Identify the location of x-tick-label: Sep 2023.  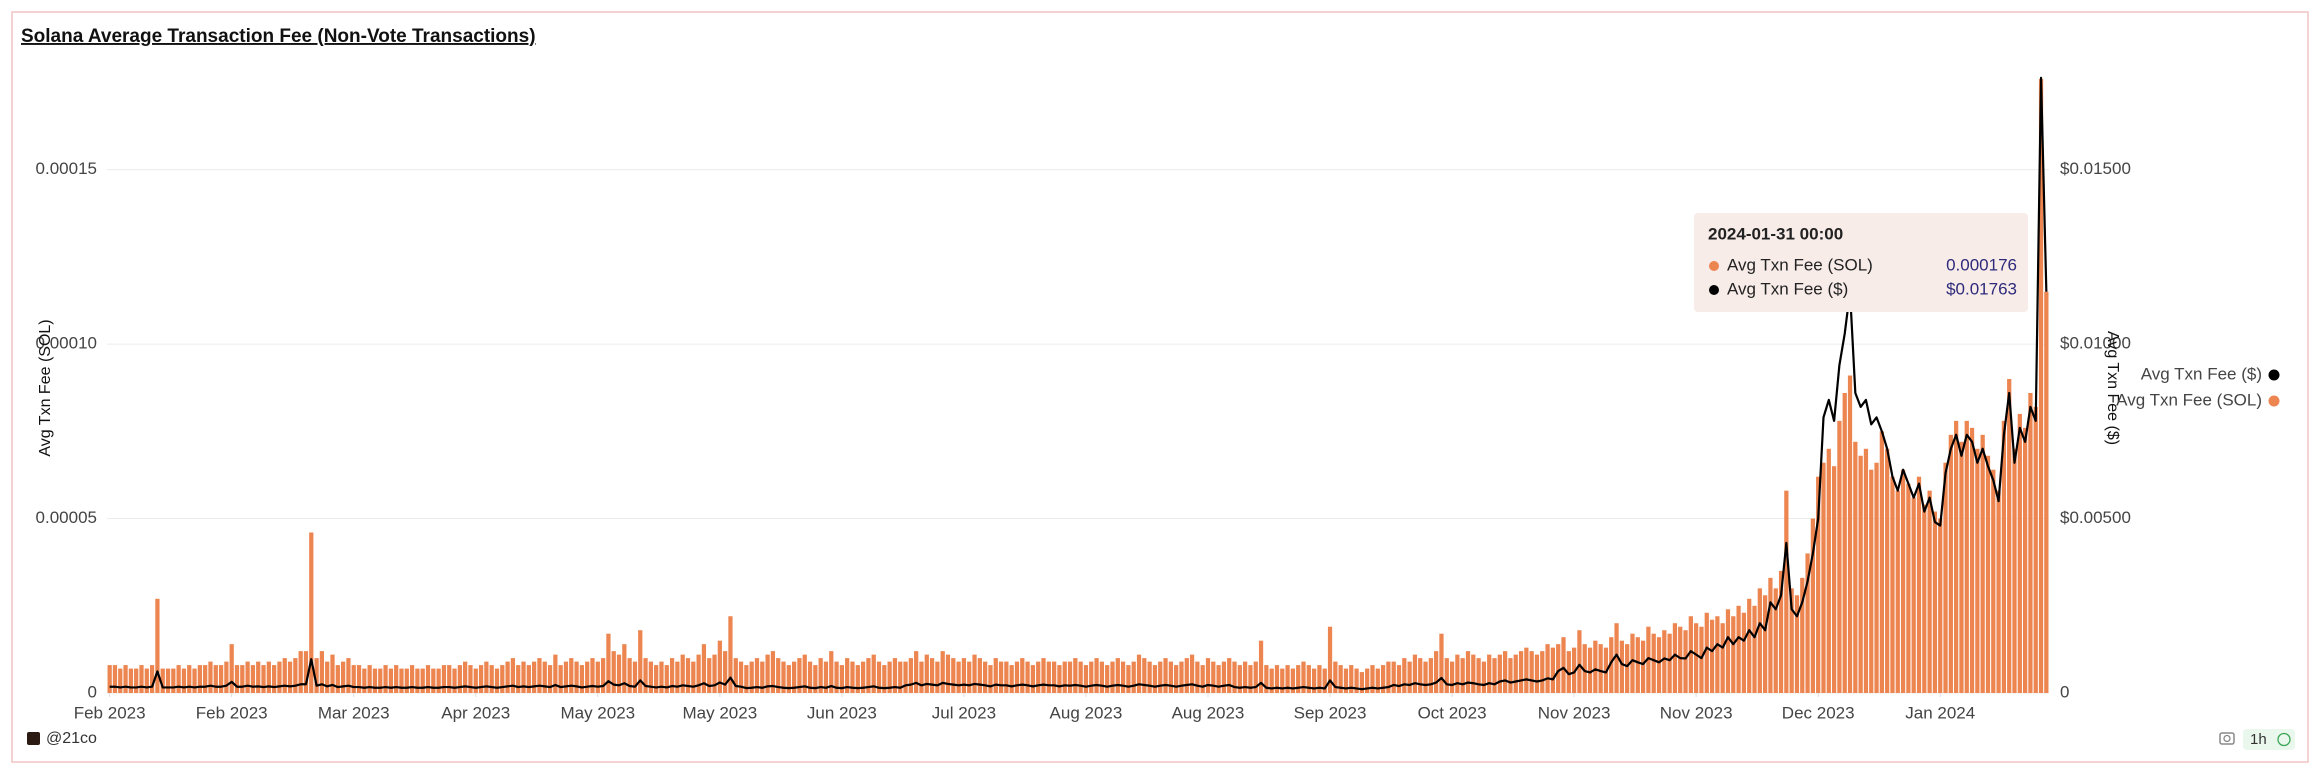
(1330, 712).